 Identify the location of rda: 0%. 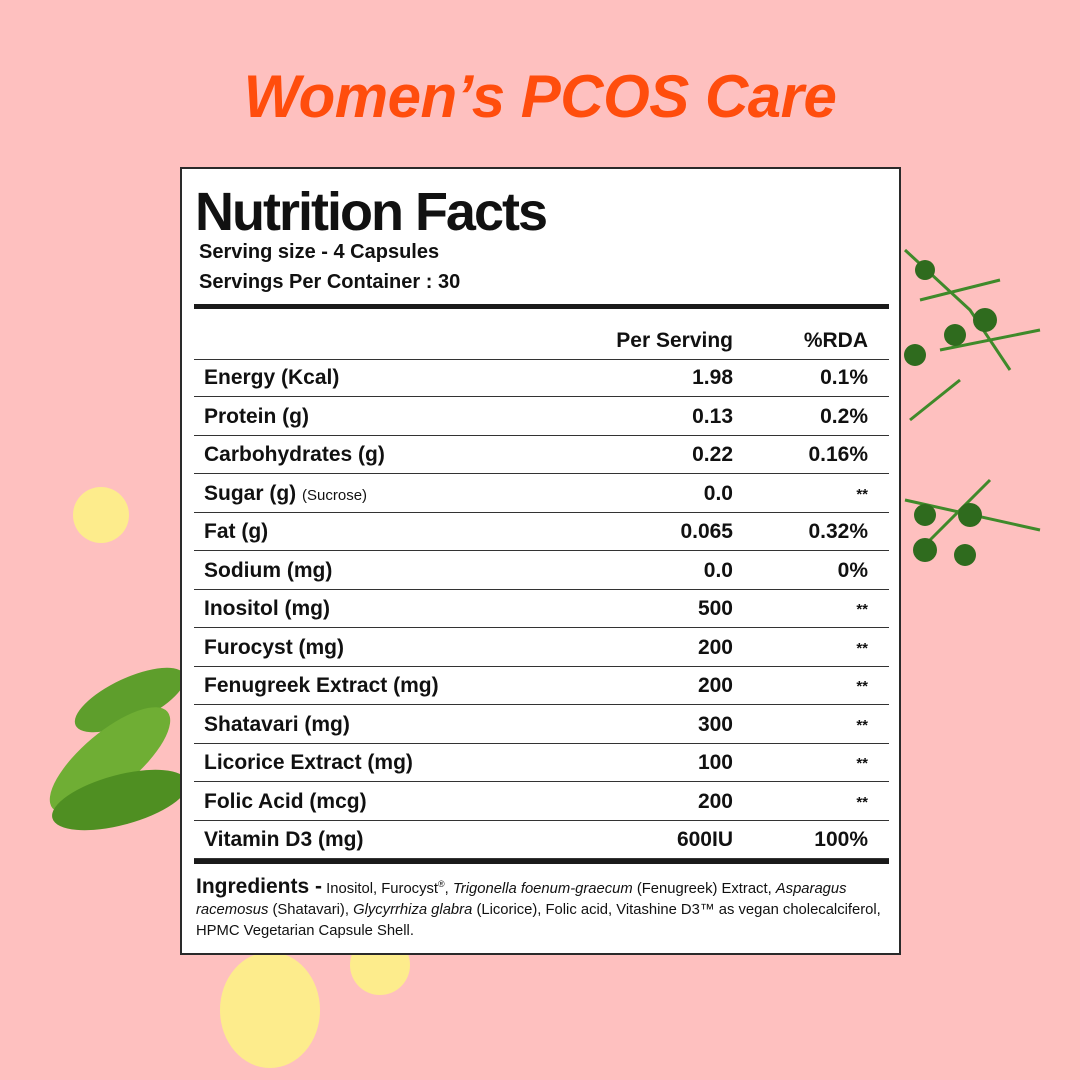
(852, 570).